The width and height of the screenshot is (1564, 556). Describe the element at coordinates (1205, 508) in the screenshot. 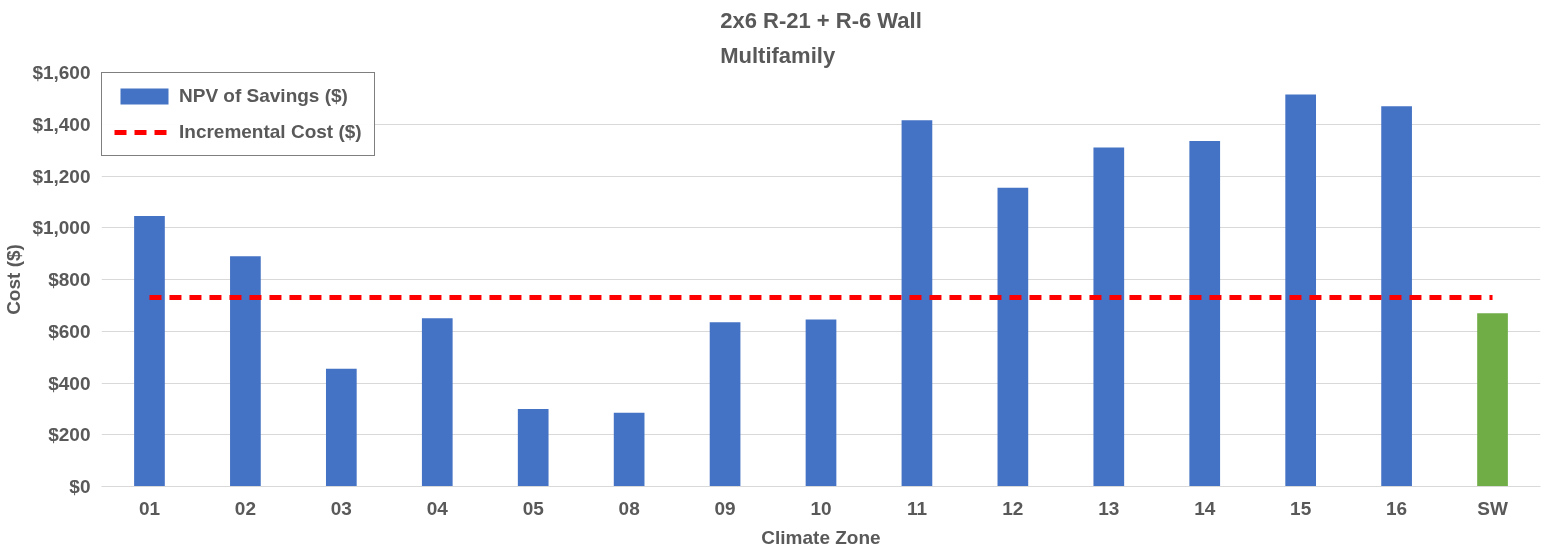

I see `x-tick-label: 14` at that location.